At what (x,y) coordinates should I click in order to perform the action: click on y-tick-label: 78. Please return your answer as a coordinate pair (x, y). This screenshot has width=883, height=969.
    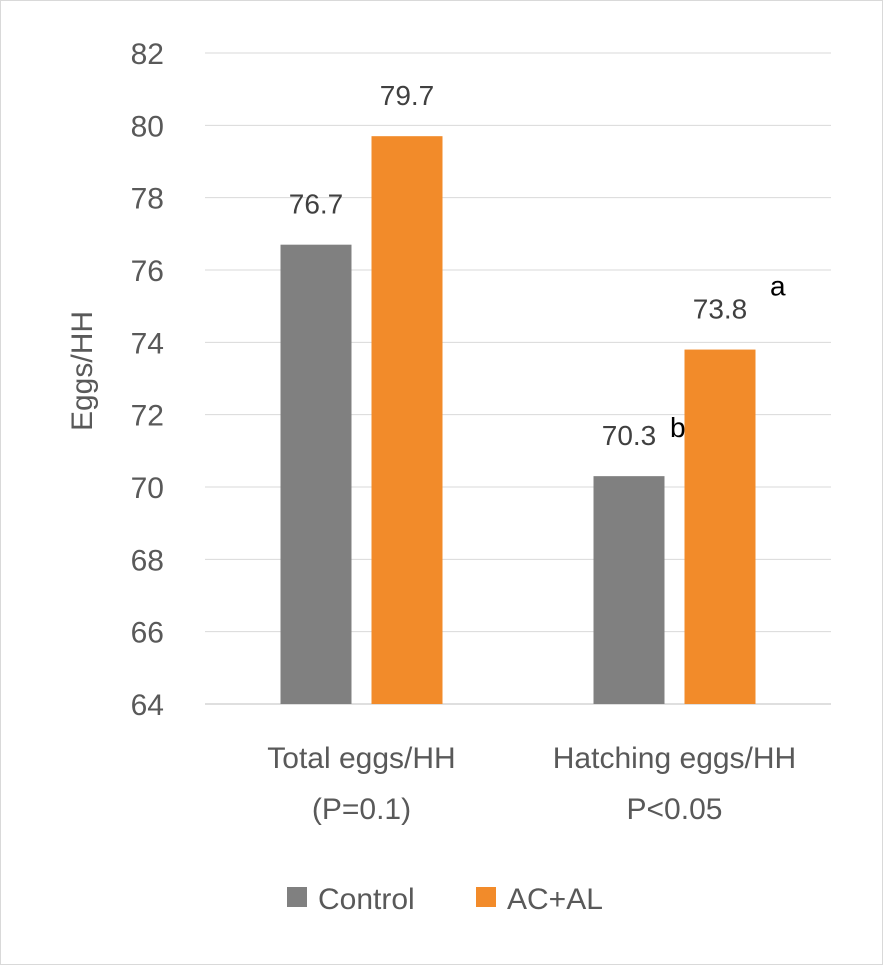
    Looking at the image, I should click on (147, 199).